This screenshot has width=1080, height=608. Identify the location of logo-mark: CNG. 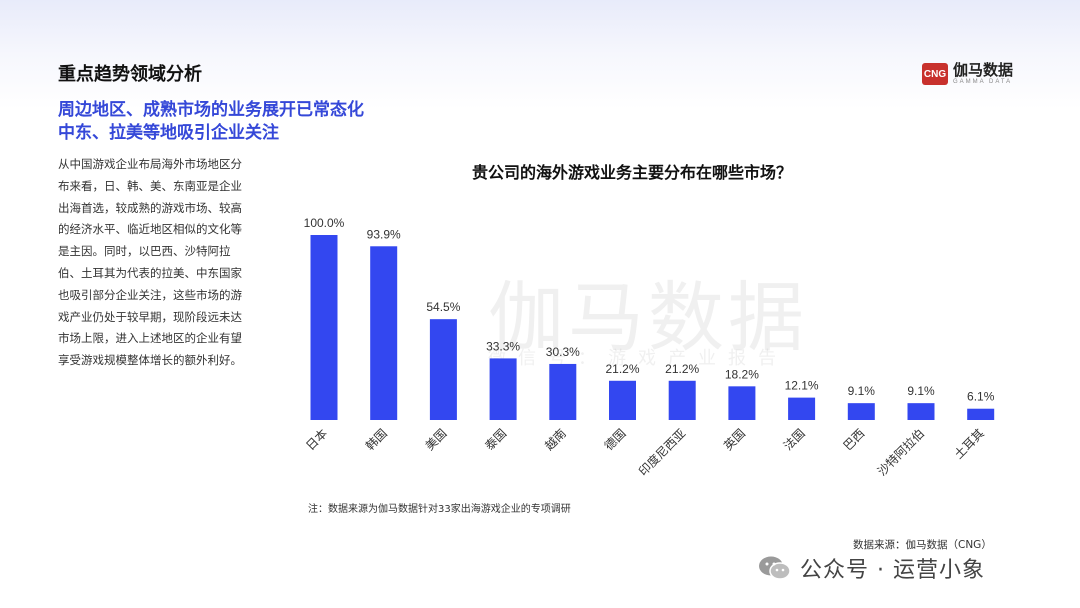
(935, 74).